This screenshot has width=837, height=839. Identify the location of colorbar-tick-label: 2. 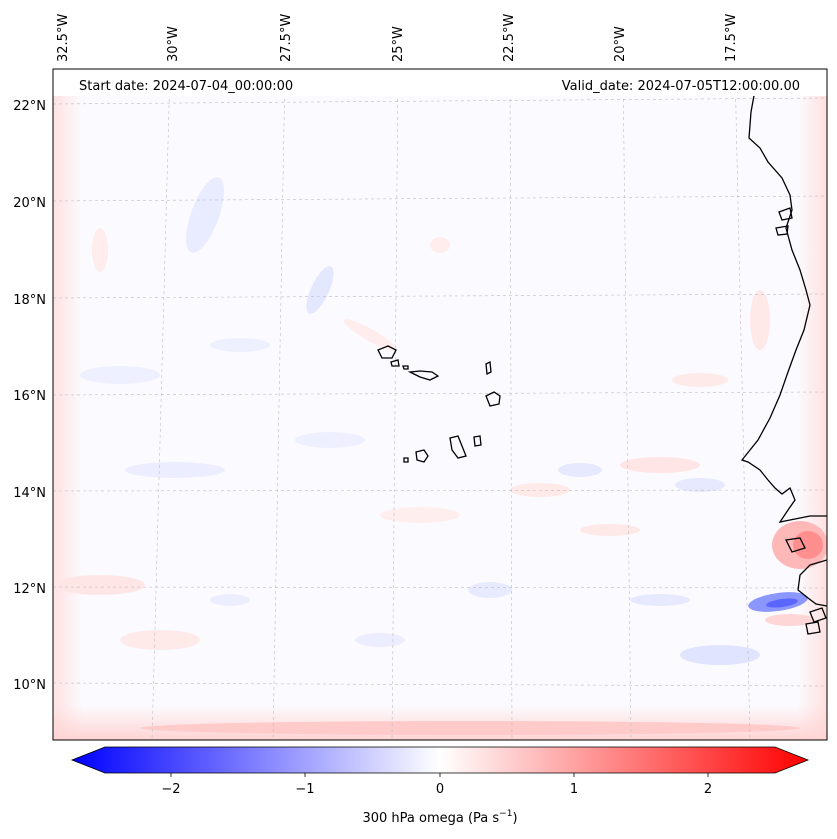
(708, 789).